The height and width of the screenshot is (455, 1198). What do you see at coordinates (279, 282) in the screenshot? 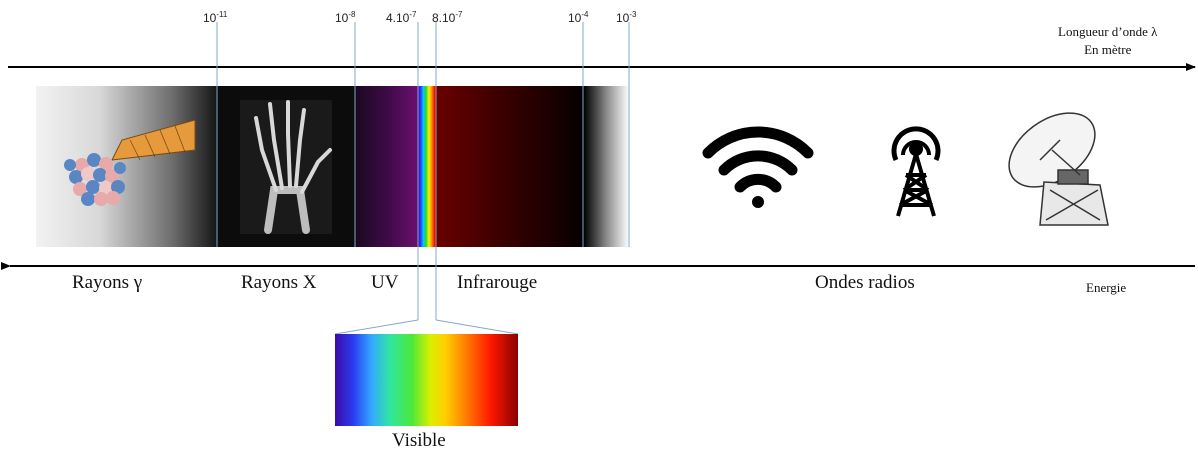
I see `band-label-xray: Rayons X` at bounding box center [279, 282].